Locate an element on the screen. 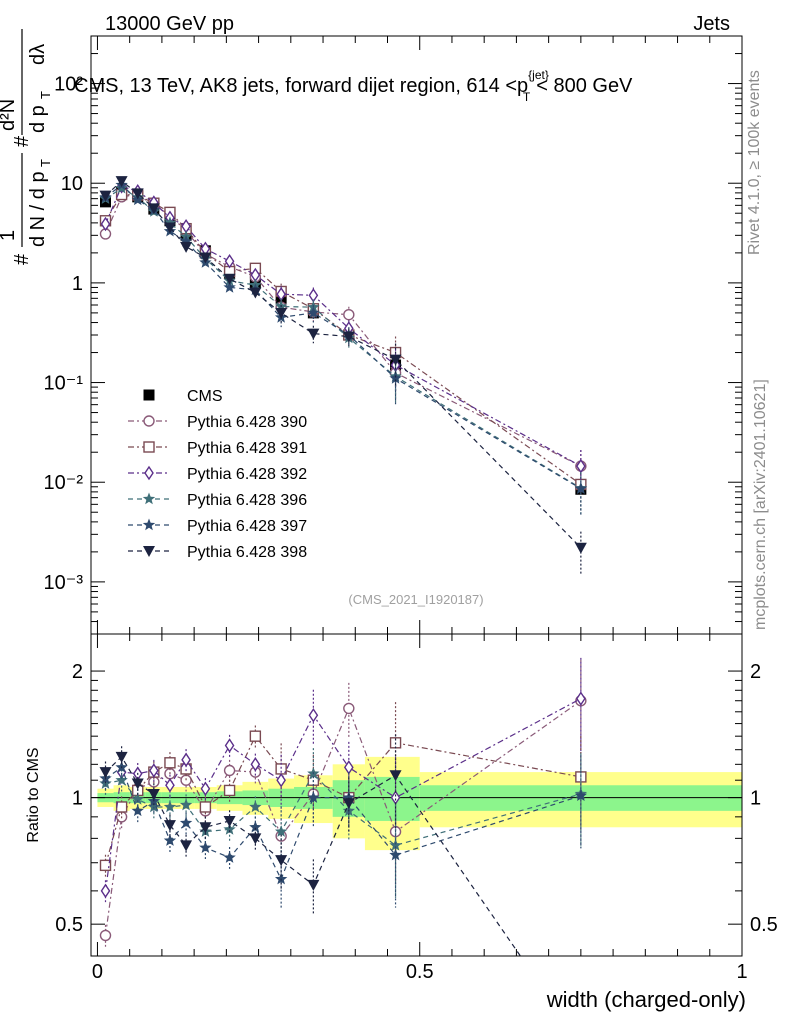 Image resolution: width=786 pixels, height=1024 pixels. legend-label: Pythia 6.428 392 is located at coordinates (247, 474).